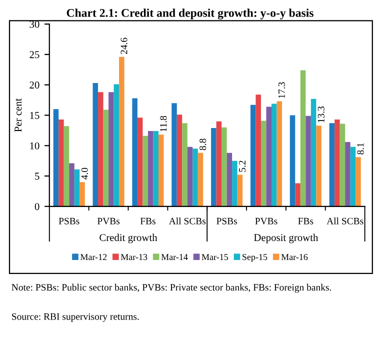 The width and height of the screenshot is (380, 344). Describe the element at coordinates (286, 239) in the screenshot. I see `text: Deposit growth` at that location.